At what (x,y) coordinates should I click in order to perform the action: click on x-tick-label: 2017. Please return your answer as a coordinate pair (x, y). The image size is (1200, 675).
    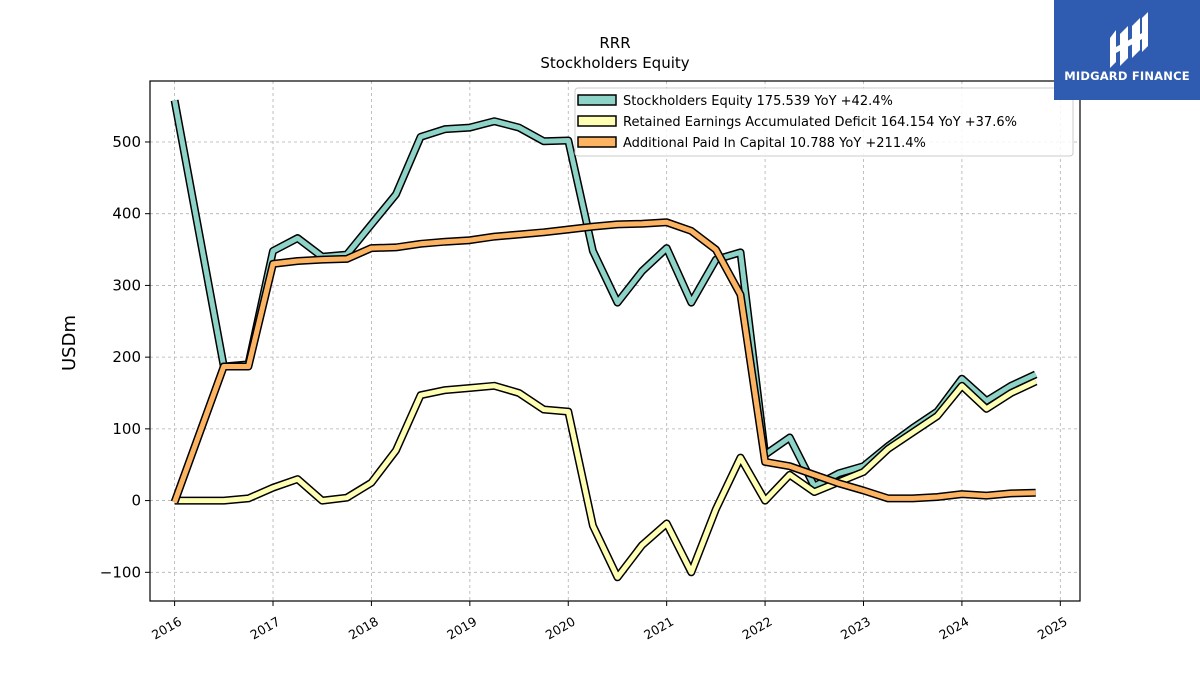
    Looking at the image, I should click on (264, 628).